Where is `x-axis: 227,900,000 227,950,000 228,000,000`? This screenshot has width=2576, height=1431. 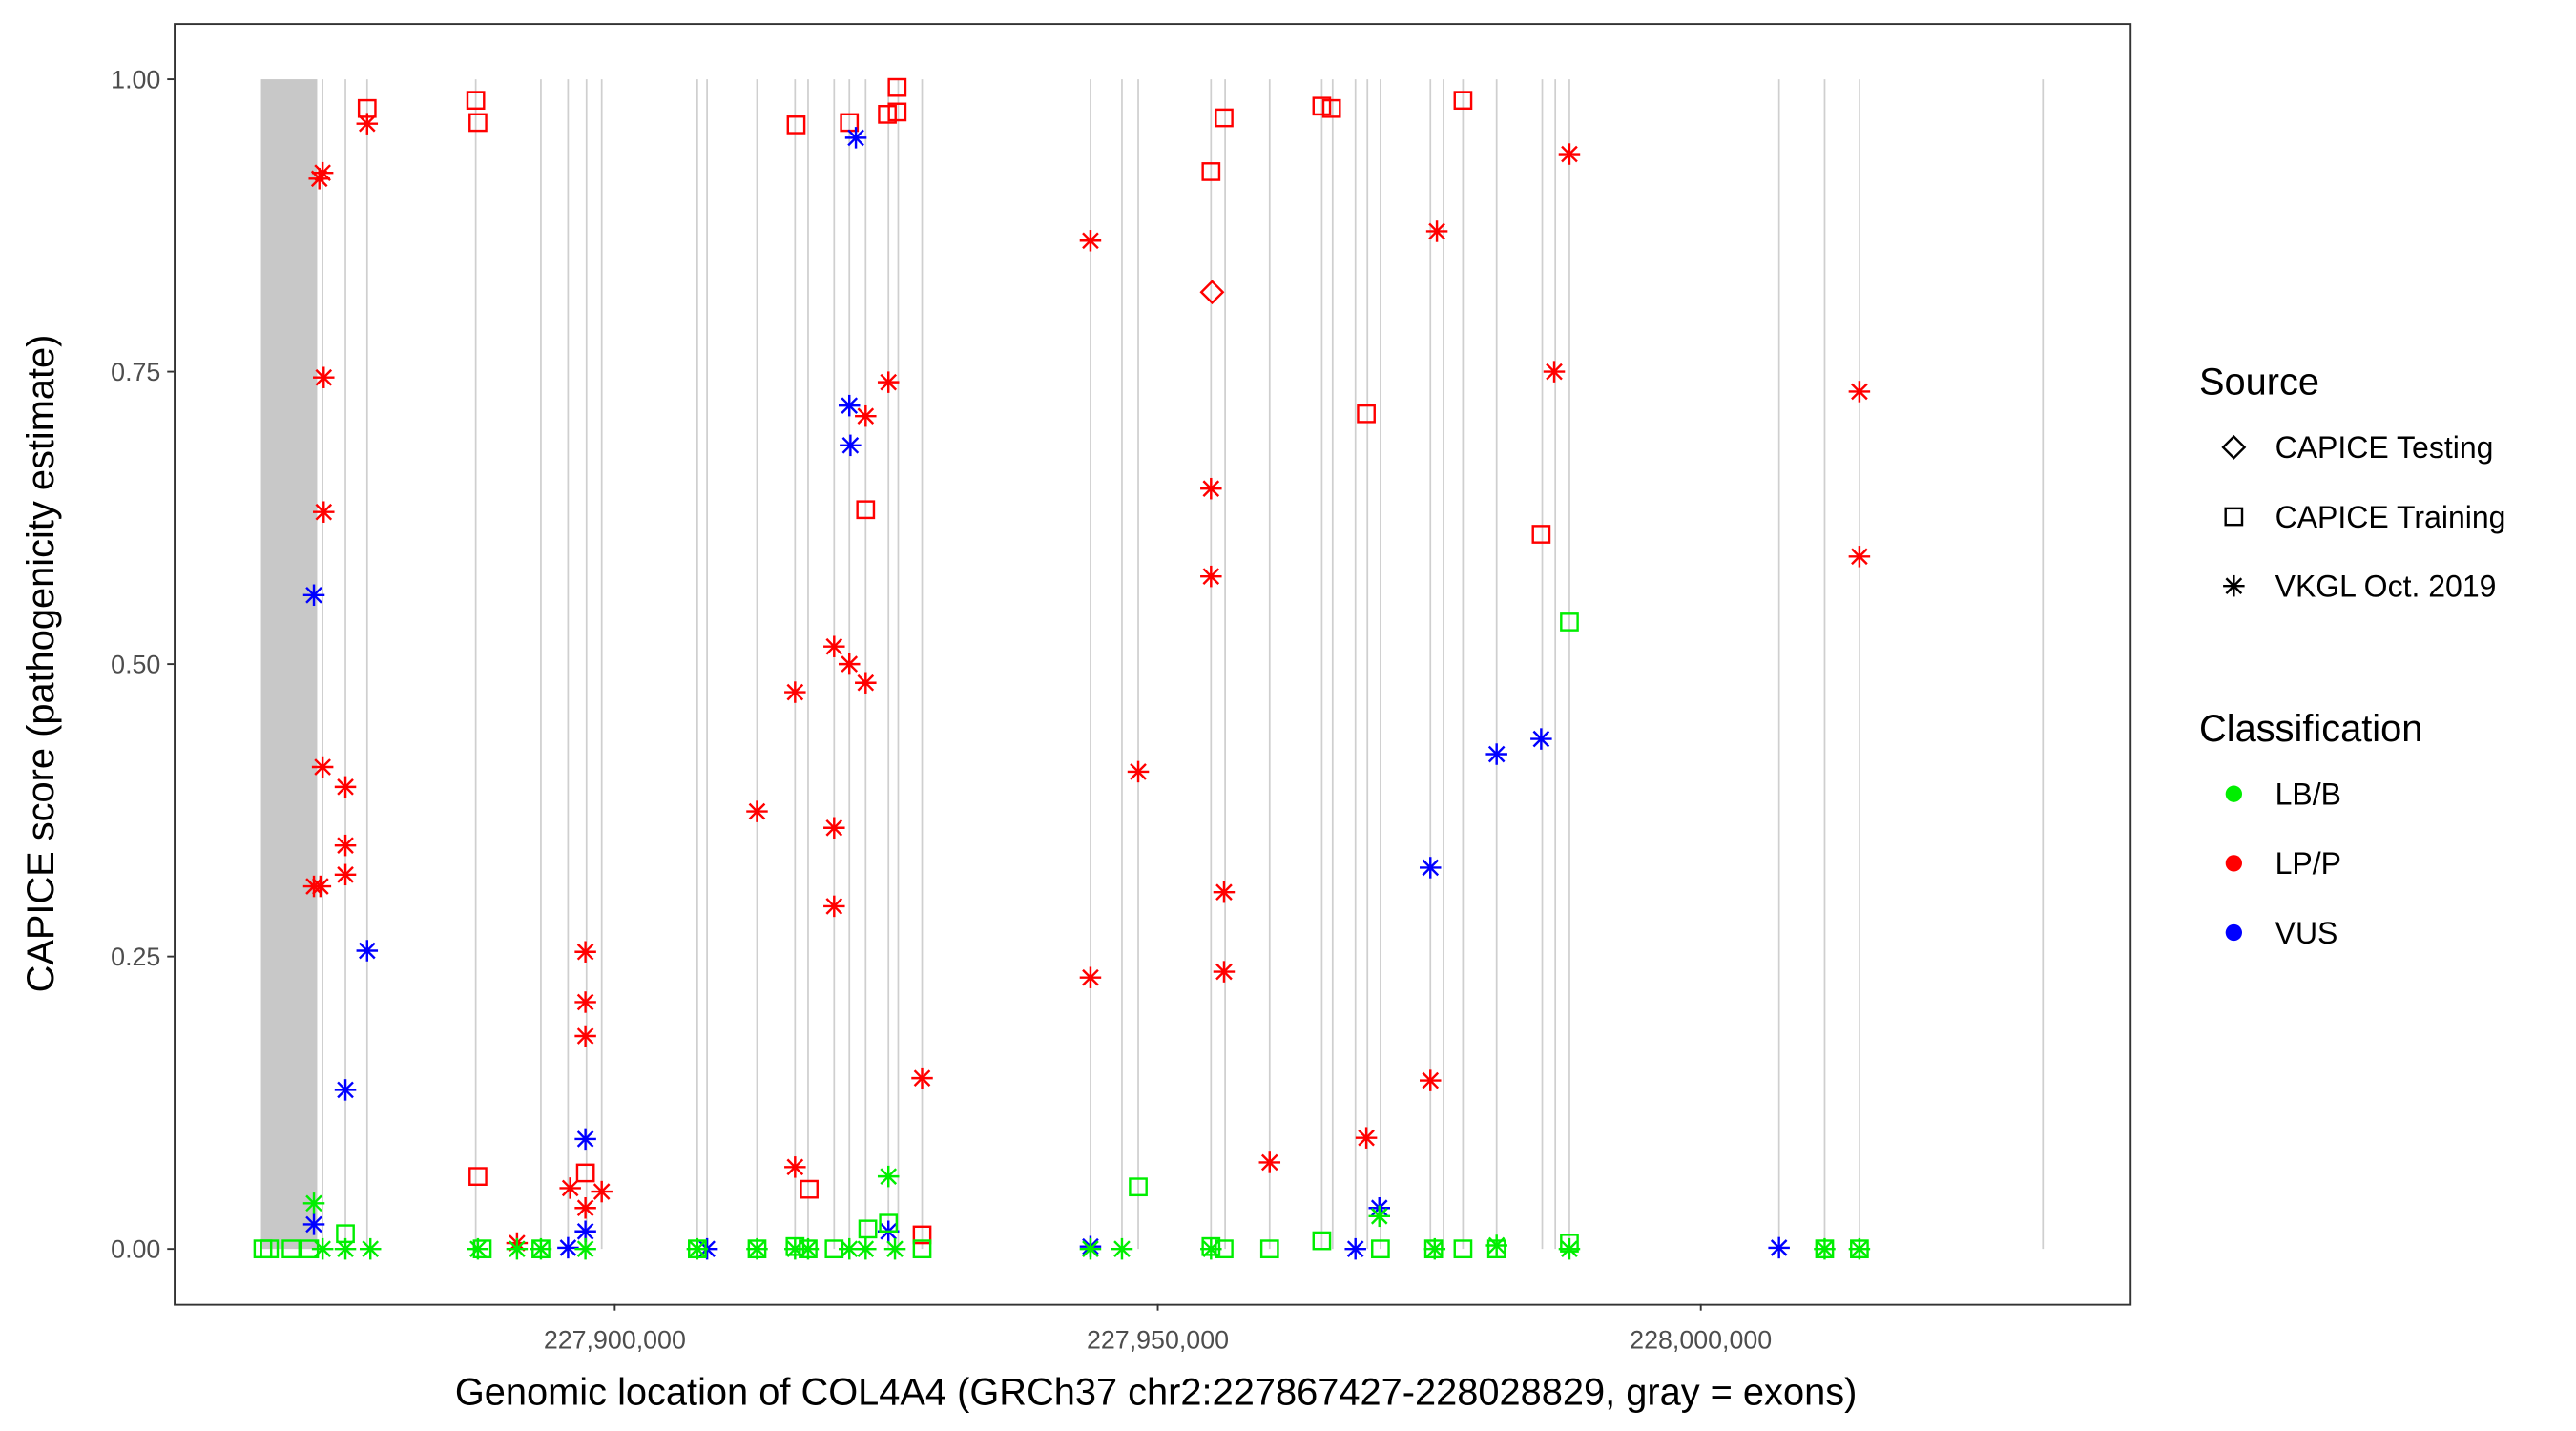
x-axis: 227,900,000 227,950,000 228,000,000 is located at coordinates (1158, 1328).